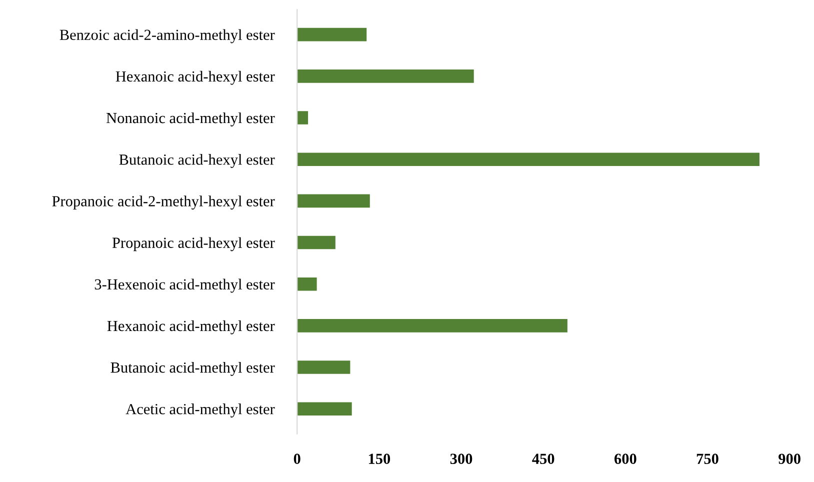 The width and height of the screenshot is (814, 482). Describe the element at coordinates (192, 369) in the screenshot. I see `y-tick-label: Butanoic acid-methyl ester` at that location.